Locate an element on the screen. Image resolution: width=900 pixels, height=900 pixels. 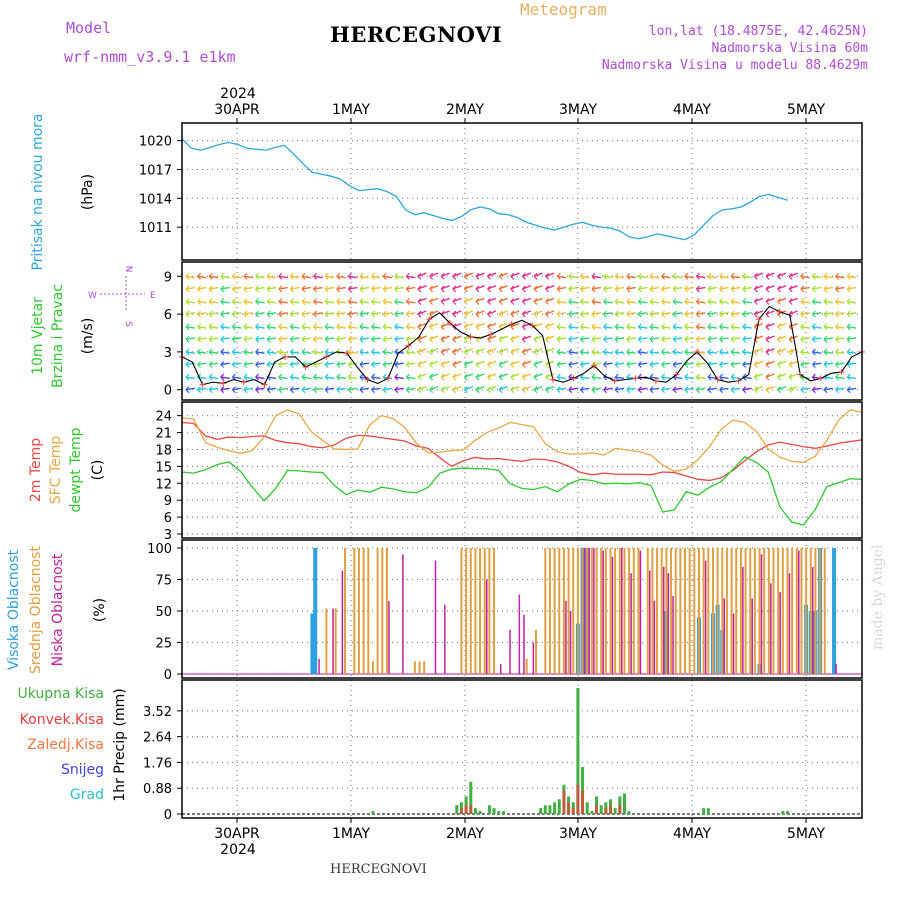
y-tick-label: 50 is located at coordinates (163, 612).